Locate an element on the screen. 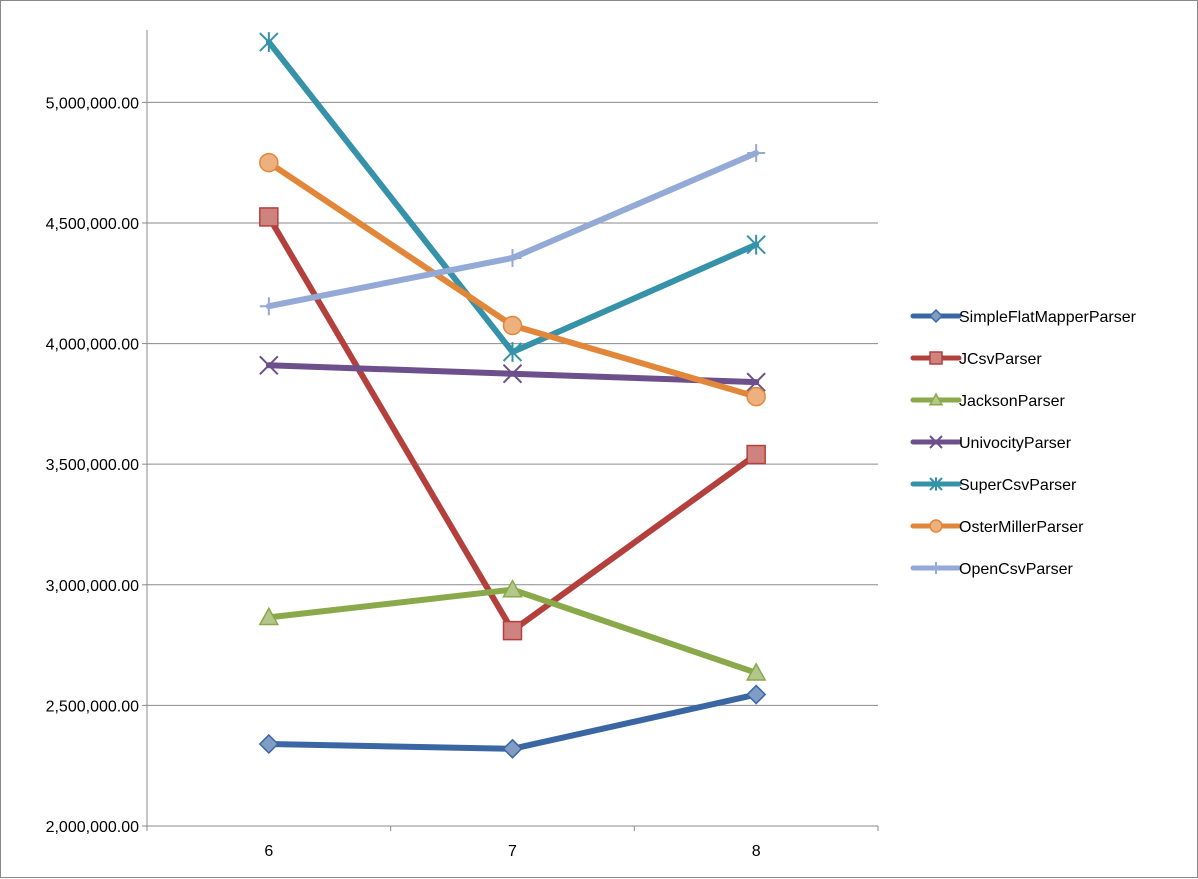  legend-label: SuperCsvParser is located at coordinates (1018, 485).